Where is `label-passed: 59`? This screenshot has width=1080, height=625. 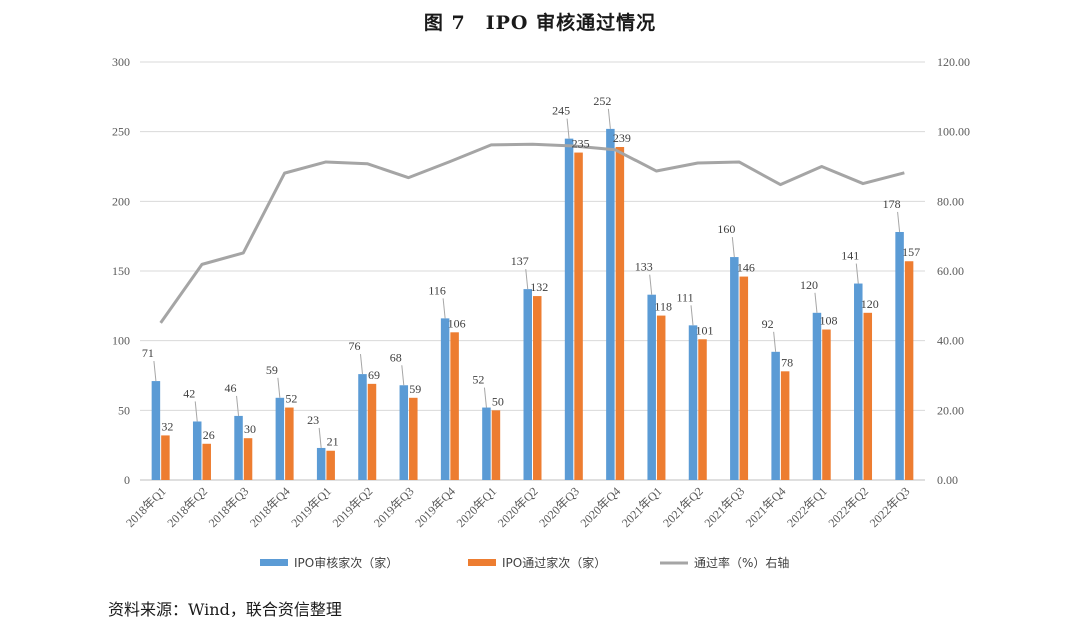
label-passed: 59 is located at coordinates (415, 389).